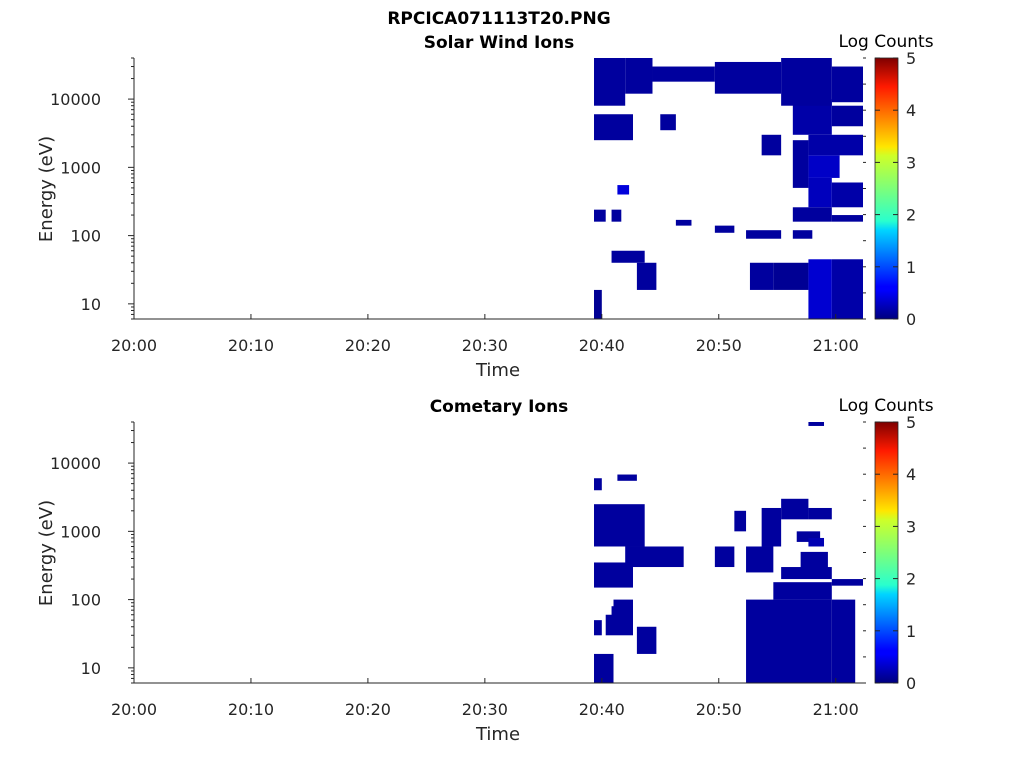 Image resolution: width=1024 pixels, height=768 pixels. What do you see at coordinates (499, 43) in the screenshot?
I see `panel-title: Solar Wind Ions` at bounding box center [499, 43].